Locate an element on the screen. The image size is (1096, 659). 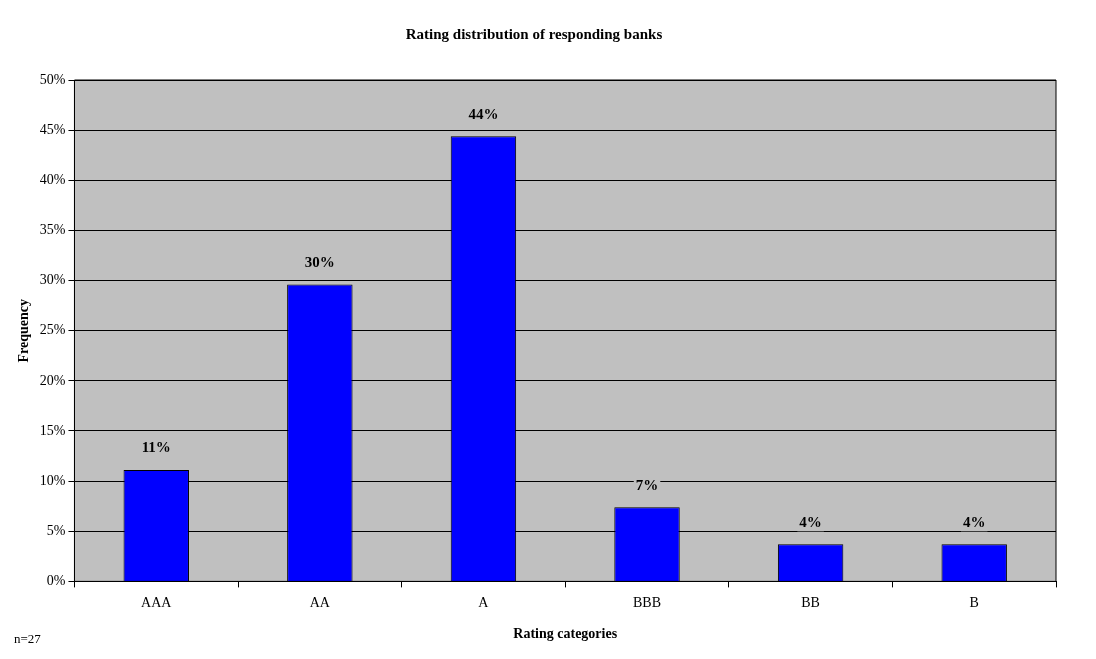
chart-title: Rating distribution of responding banks is located at coordinates (534, 33).